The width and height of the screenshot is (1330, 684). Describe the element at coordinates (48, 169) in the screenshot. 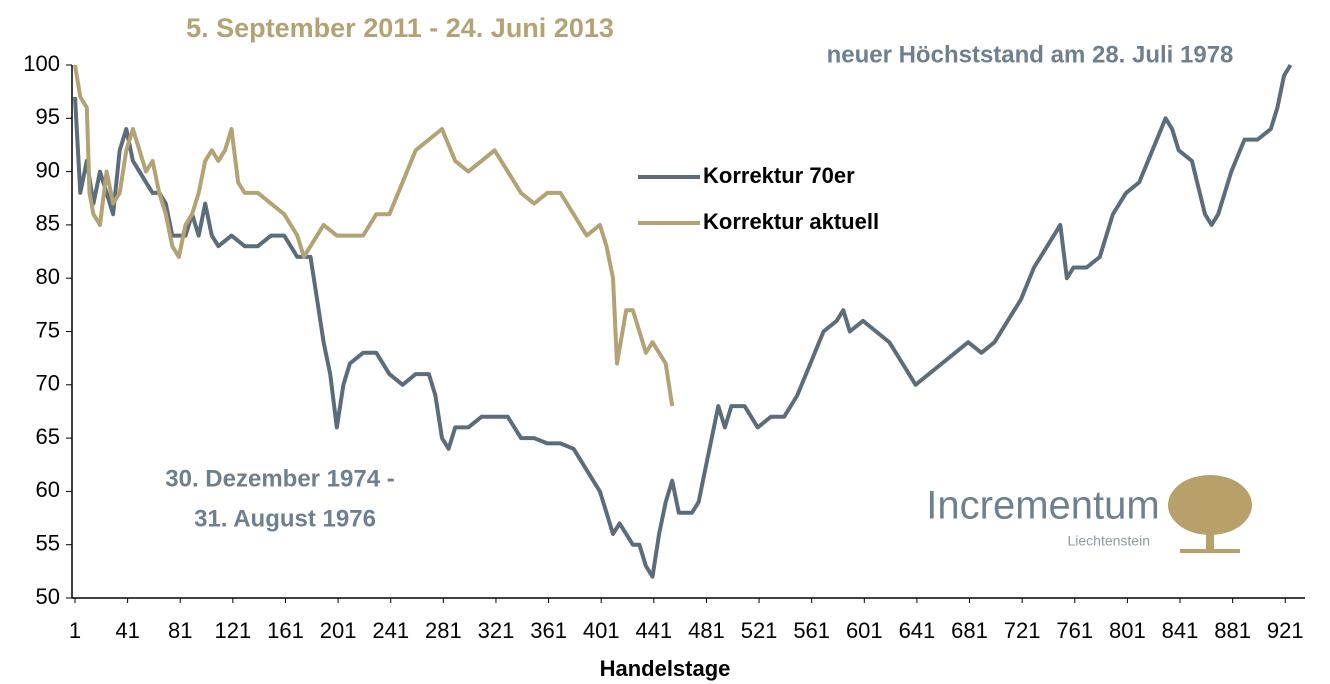

I see `y-tick-label: 90` at that location.